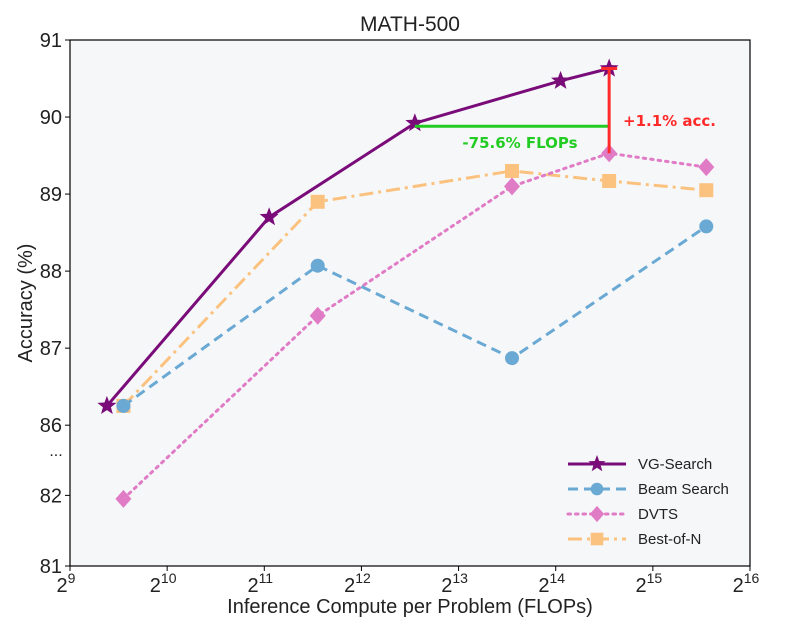 The image size is (793, 635). What do you see at coordinates (410, 24) in the screenshot?
I see `chart-title: MATH-500` at bounding box center [410, 24].